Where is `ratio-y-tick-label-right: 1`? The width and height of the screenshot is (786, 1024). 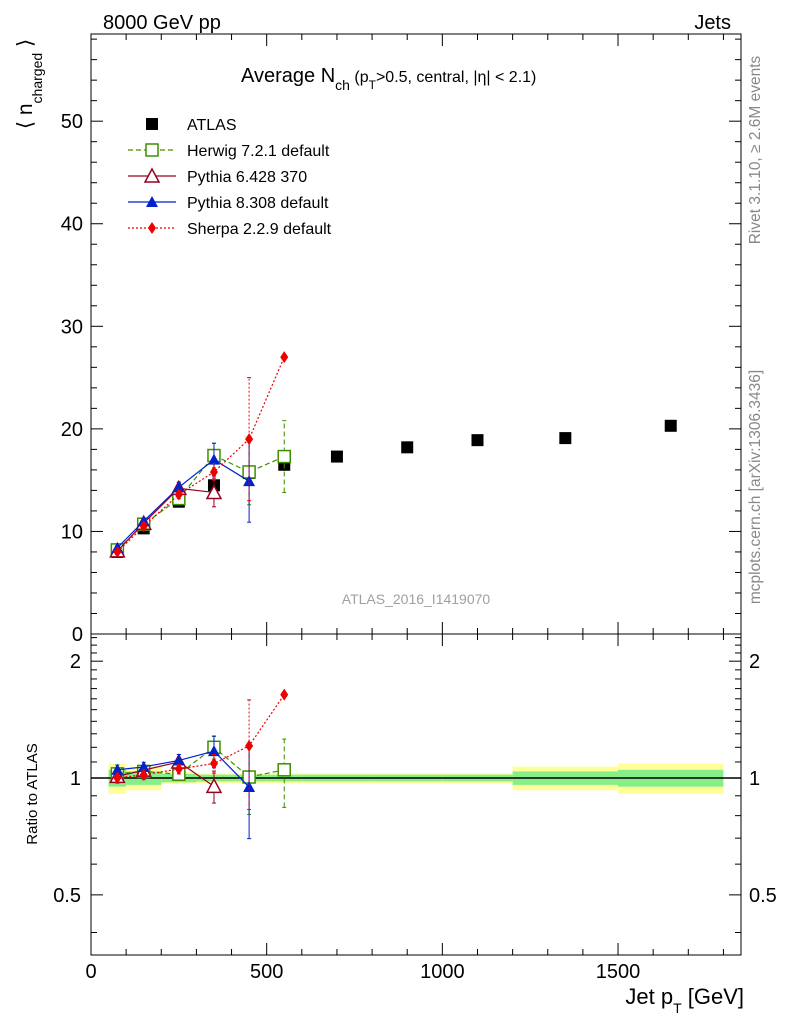 ratio-y-tick-label-right: 1 is located at coordinates (754, 779).